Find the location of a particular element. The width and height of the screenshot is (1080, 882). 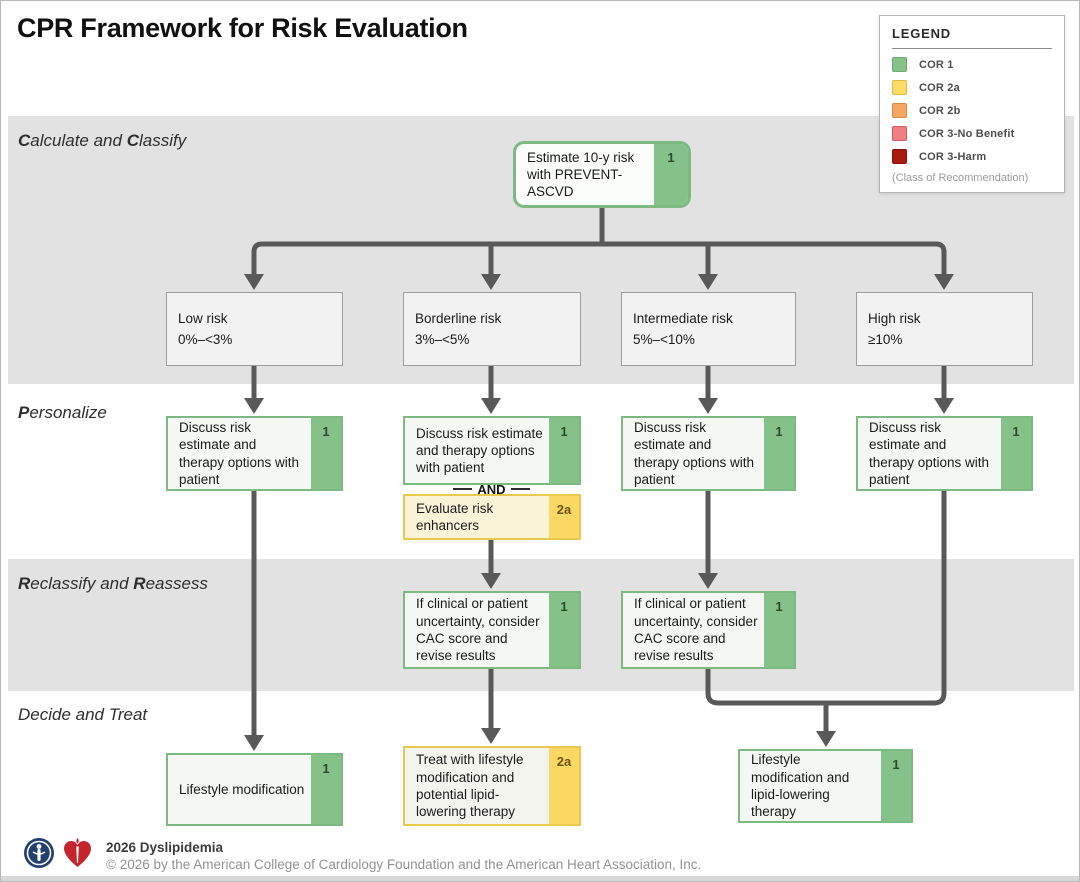

legend-title: LEGEND is located at coordinates (972, 37).